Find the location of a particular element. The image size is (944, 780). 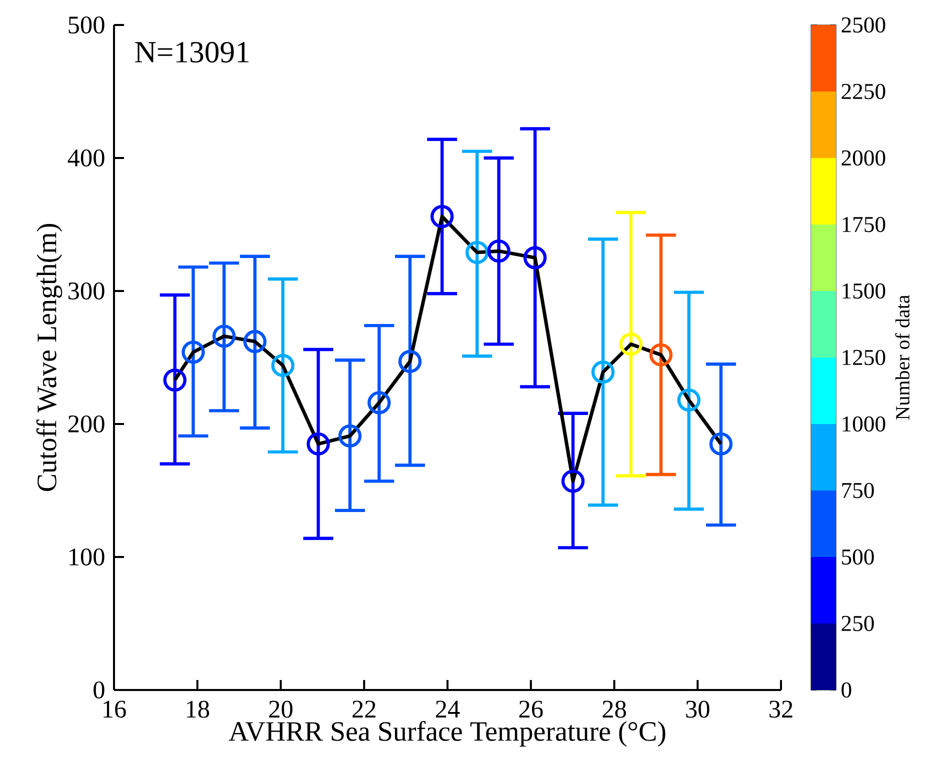

x-tick-label: 26 is located at coordinates (531, 709).